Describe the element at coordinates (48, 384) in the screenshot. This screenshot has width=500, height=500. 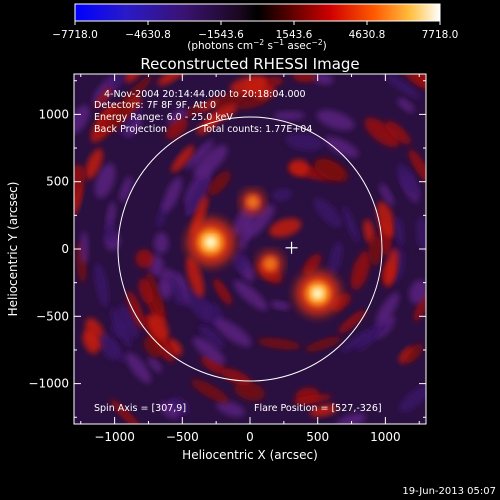
I see `y-tick-label: −1000` at that location.